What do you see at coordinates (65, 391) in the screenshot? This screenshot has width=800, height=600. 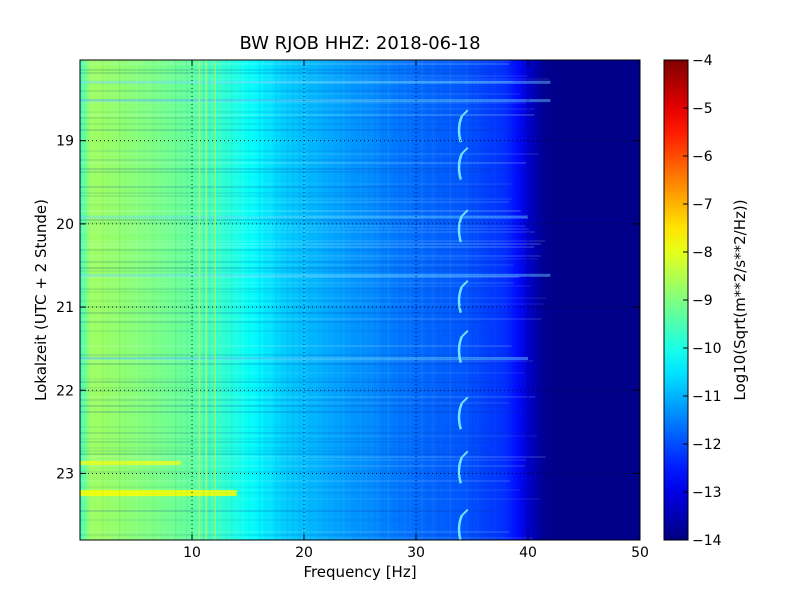 I see `y-tick-label: 22` at bounding box center [65, 391].